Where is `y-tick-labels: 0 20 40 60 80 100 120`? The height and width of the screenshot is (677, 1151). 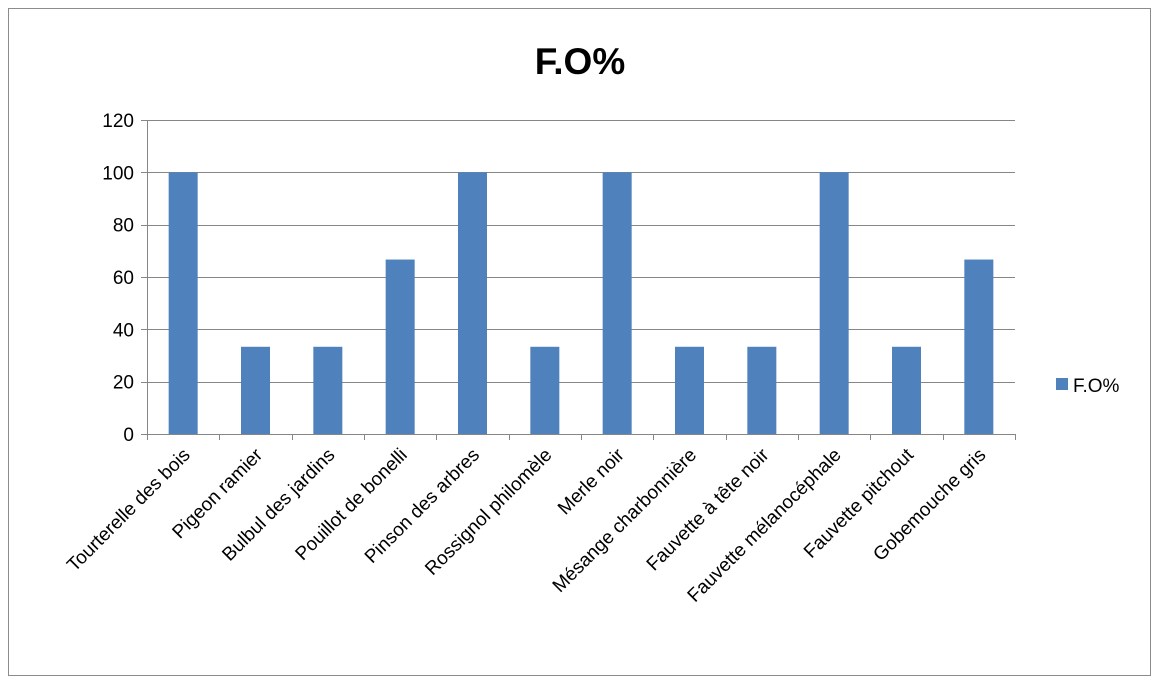 y-tick-labels: 0 20 40 60 80 100 120 is located at coordinates (118, 278).